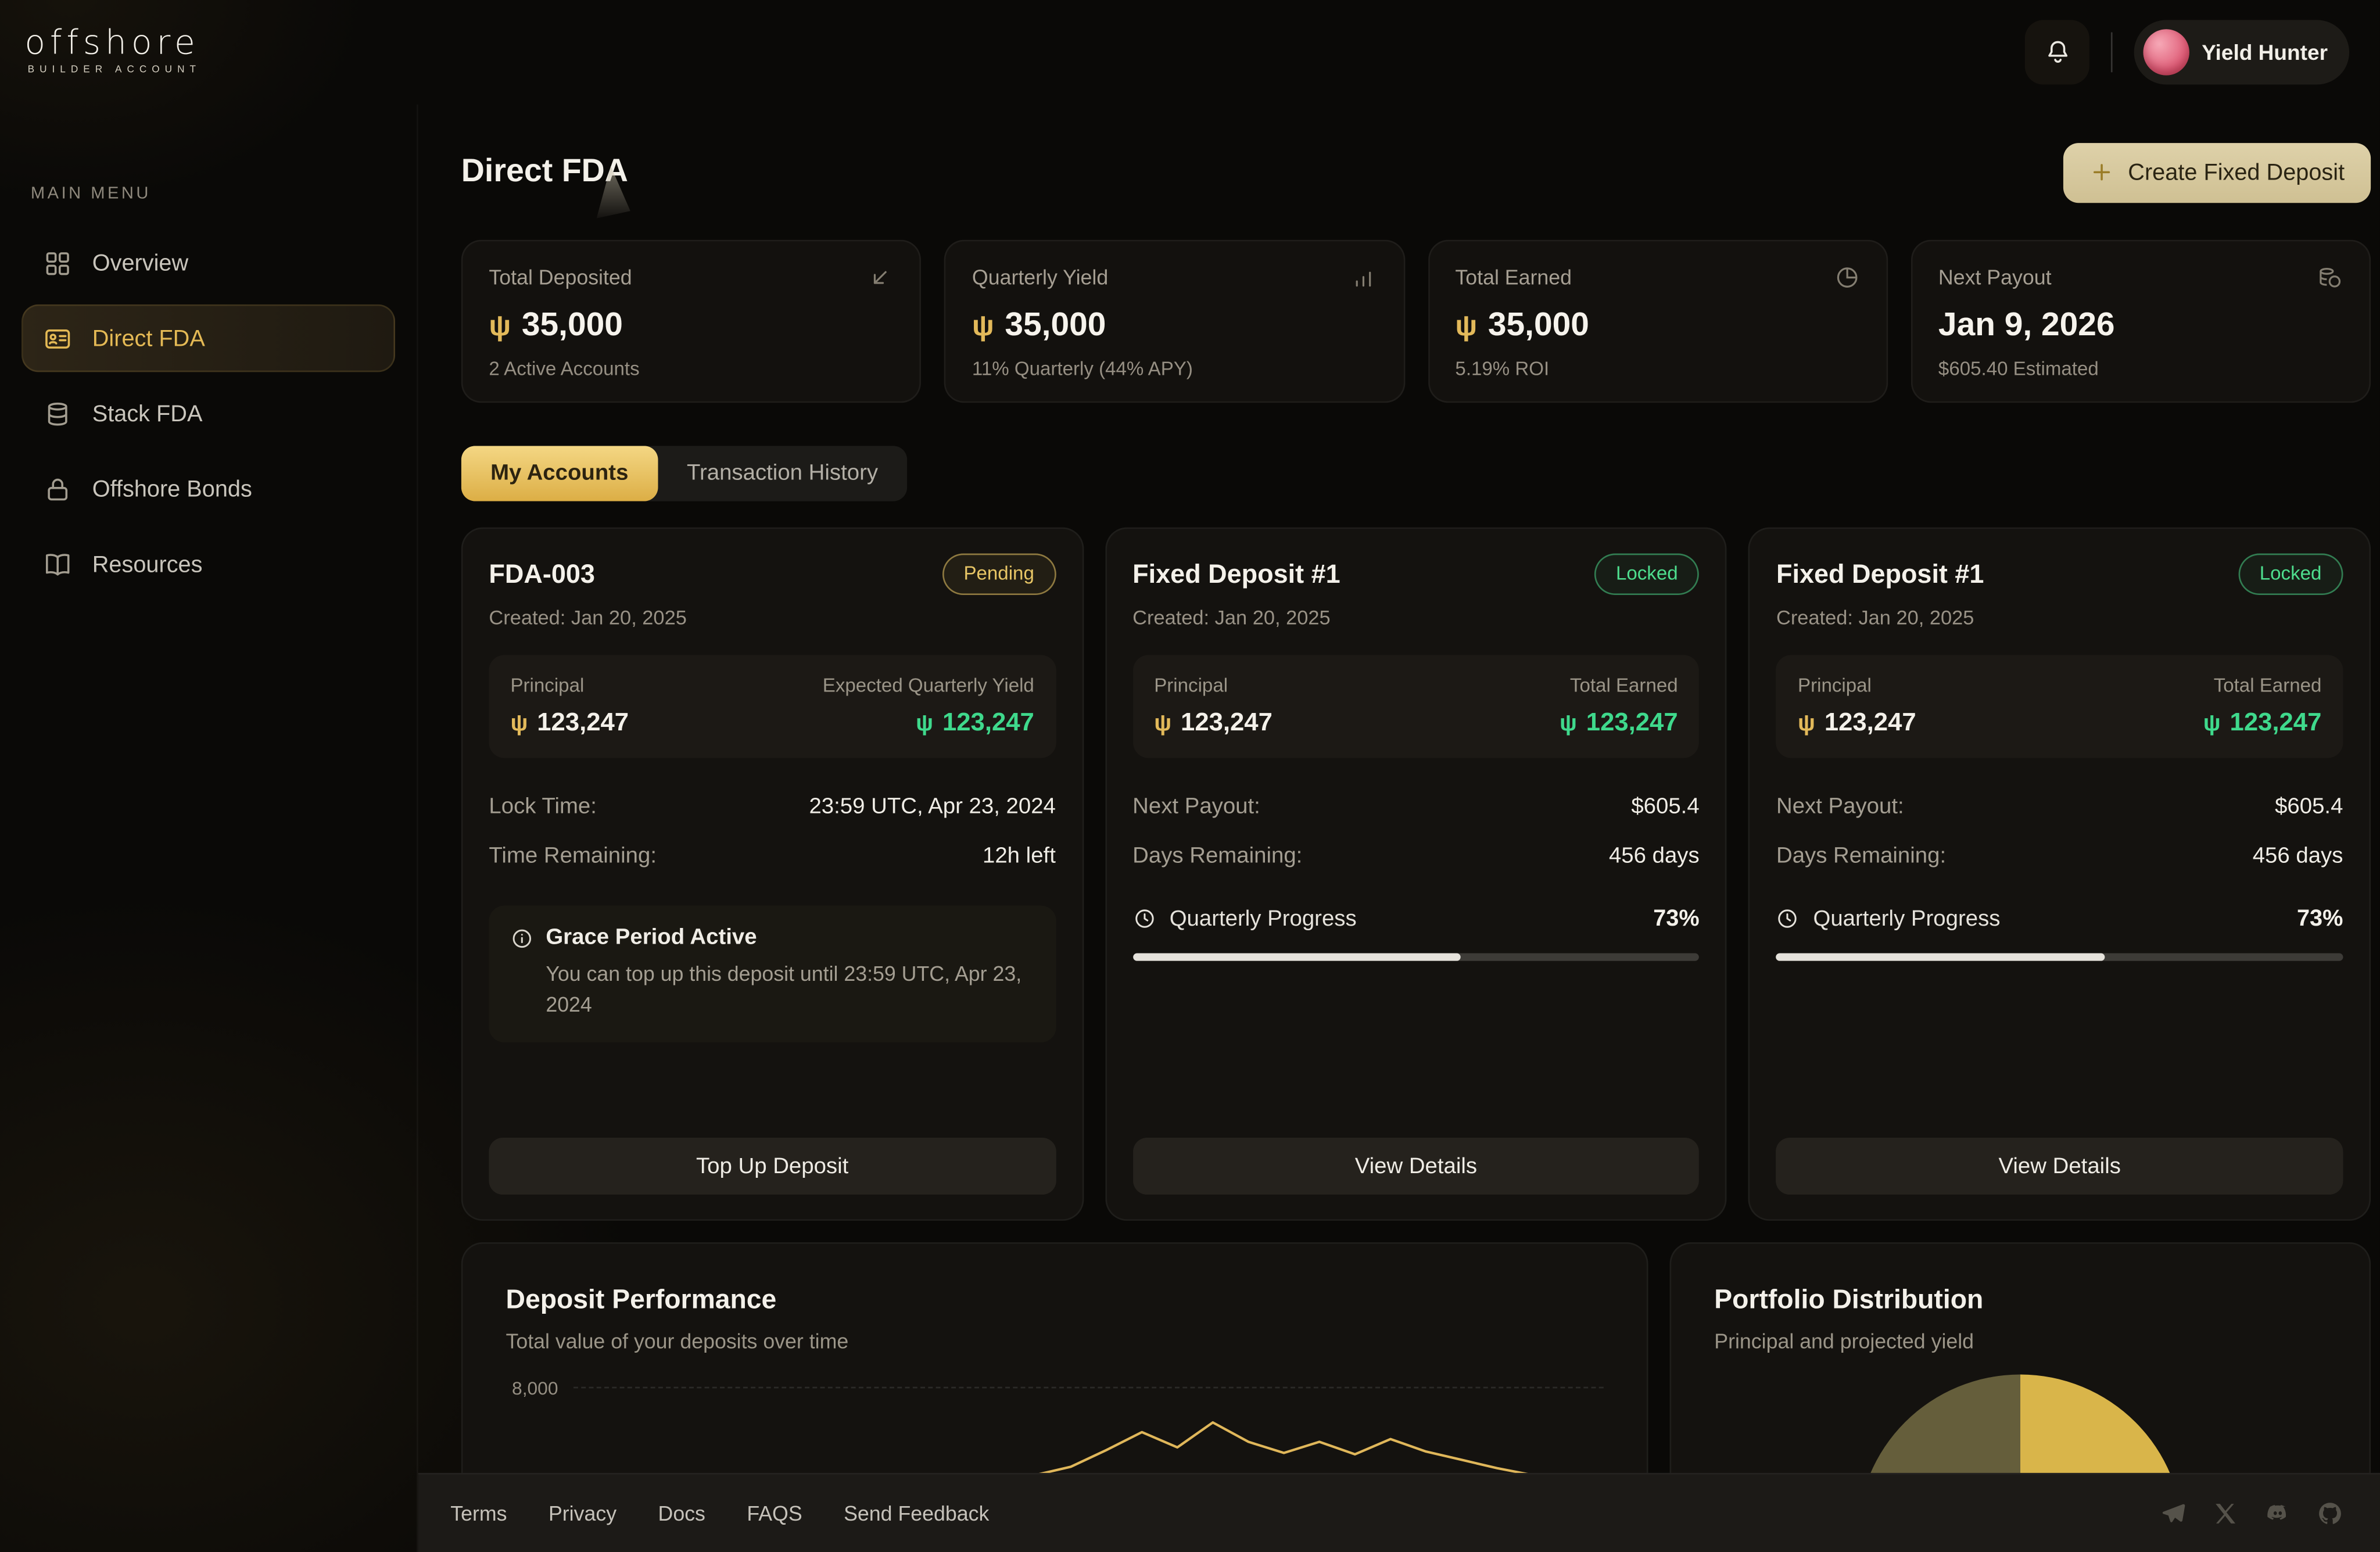 The height and width of the screenshot is (1552, 2380). What do you see at coordinates (1788, 919) in the screenshot?
I see `clock-icon` at bounding box center [1788, 919].